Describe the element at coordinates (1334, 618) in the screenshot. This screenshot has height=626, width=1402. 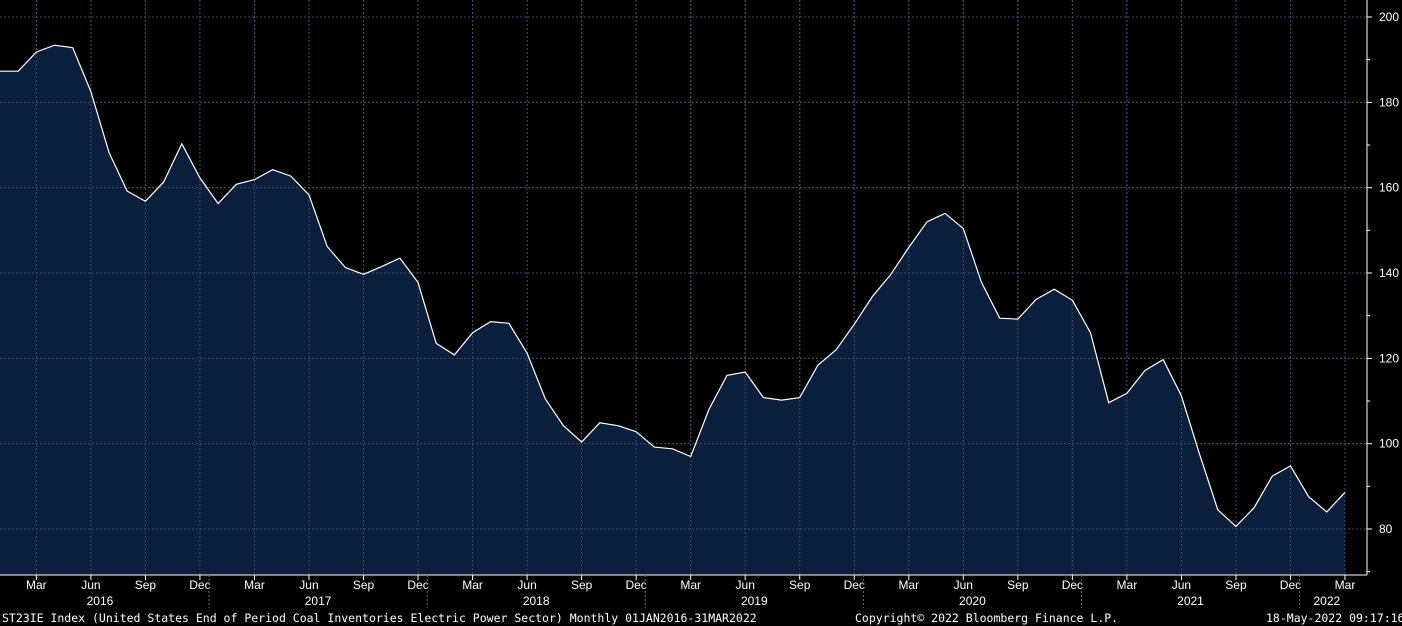
I see `timestamp: 18-May-2022 09:17:16` at that location.